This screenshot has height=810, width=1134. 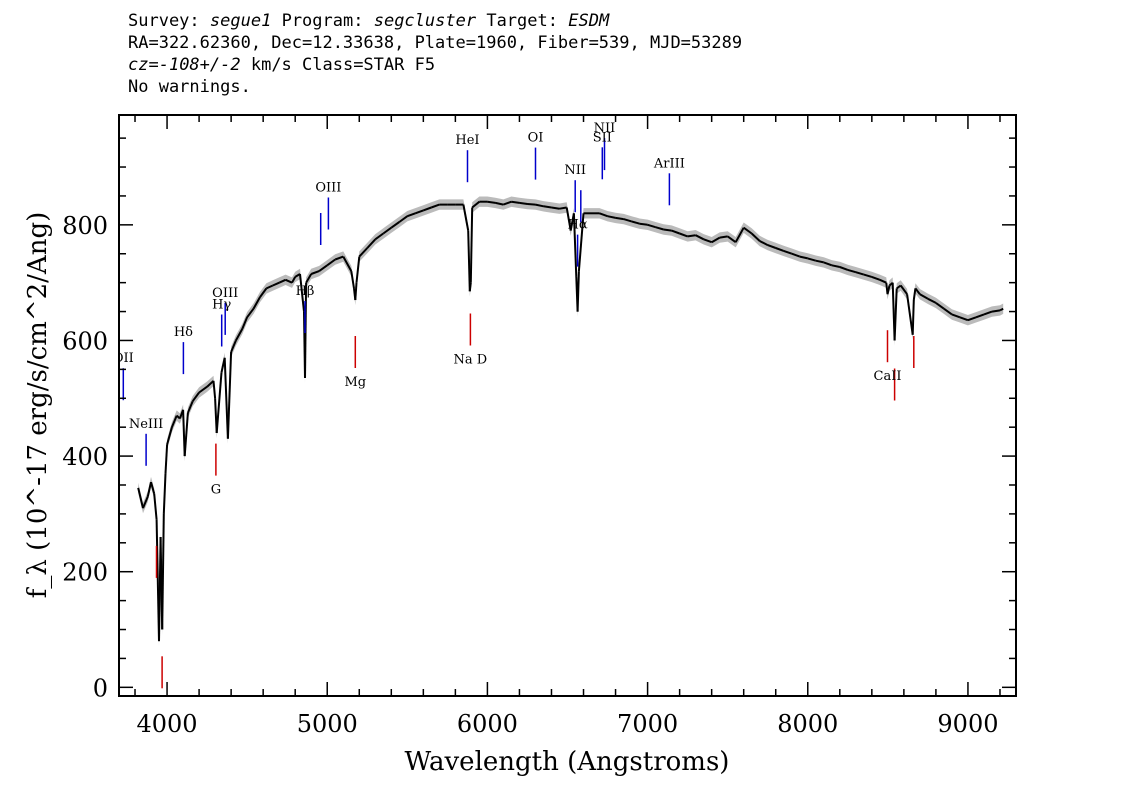 What do you see at coordinates (647, 724) in the screenshot?
I see `x-tick-label: 7000` at bounding box center [647, 724].